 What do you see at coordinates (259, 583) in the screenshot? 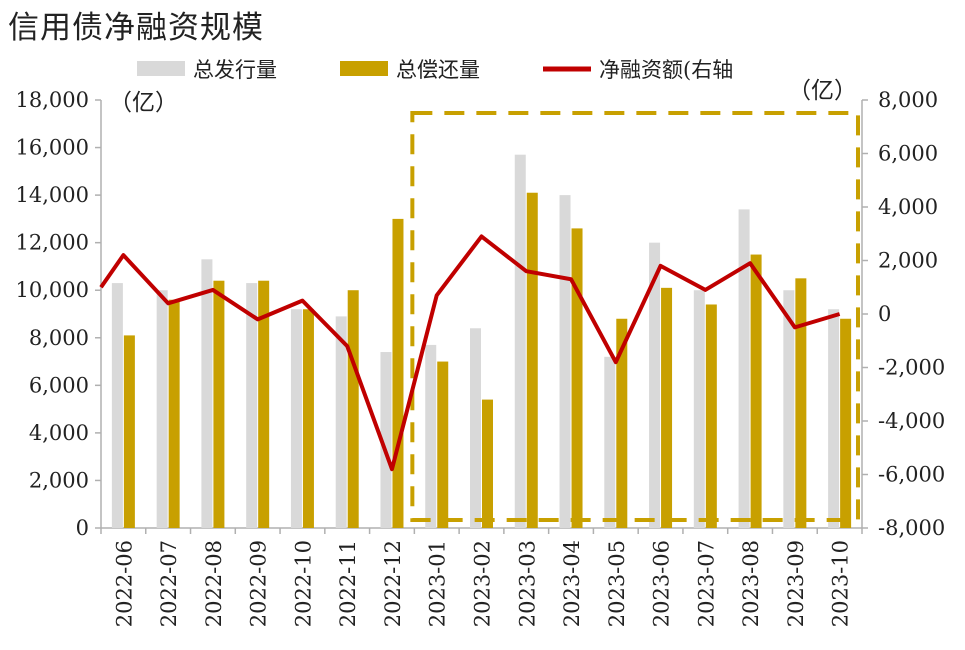
I see `x-tick-label: 2022-09` at bounding box center [259, 583].